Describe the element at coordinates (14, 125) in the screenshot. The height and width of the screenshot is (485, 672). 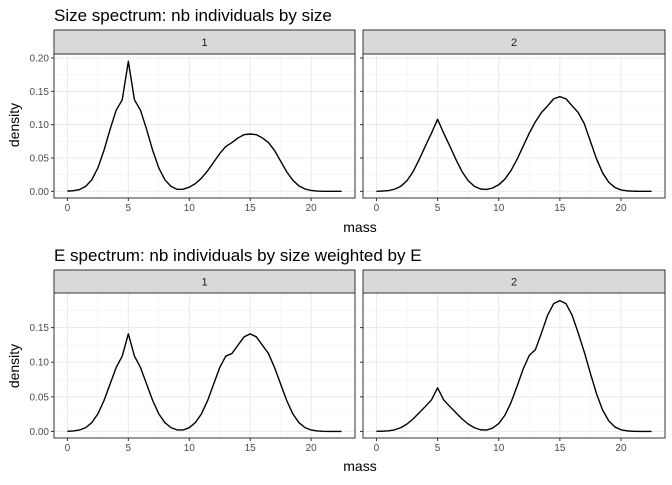
I see `y-axis-label-top: density` at that location.